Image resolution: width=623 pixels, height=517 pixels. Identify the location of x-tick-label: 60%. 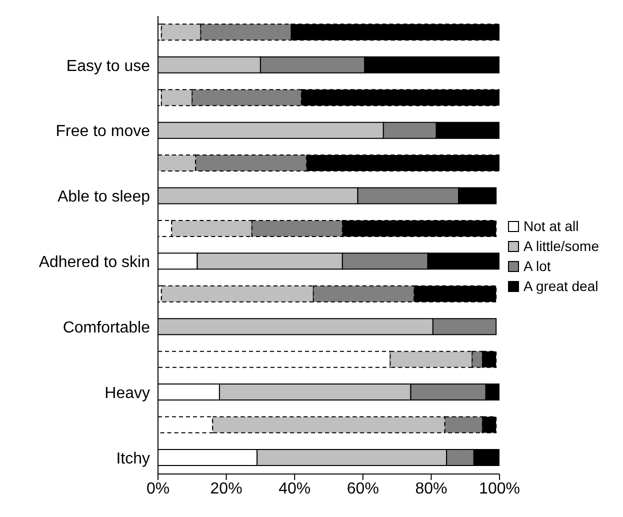
(362, 489).